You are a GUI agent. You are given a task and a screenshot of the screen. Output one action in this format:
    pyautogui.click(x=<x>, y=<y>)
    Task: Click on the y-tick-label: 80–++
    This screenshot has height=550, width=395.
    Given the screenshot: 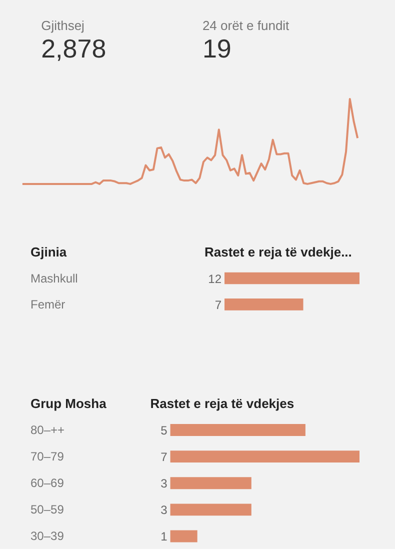 What is the action you would take?
    pyautogui.click(x=47, y=429)
    